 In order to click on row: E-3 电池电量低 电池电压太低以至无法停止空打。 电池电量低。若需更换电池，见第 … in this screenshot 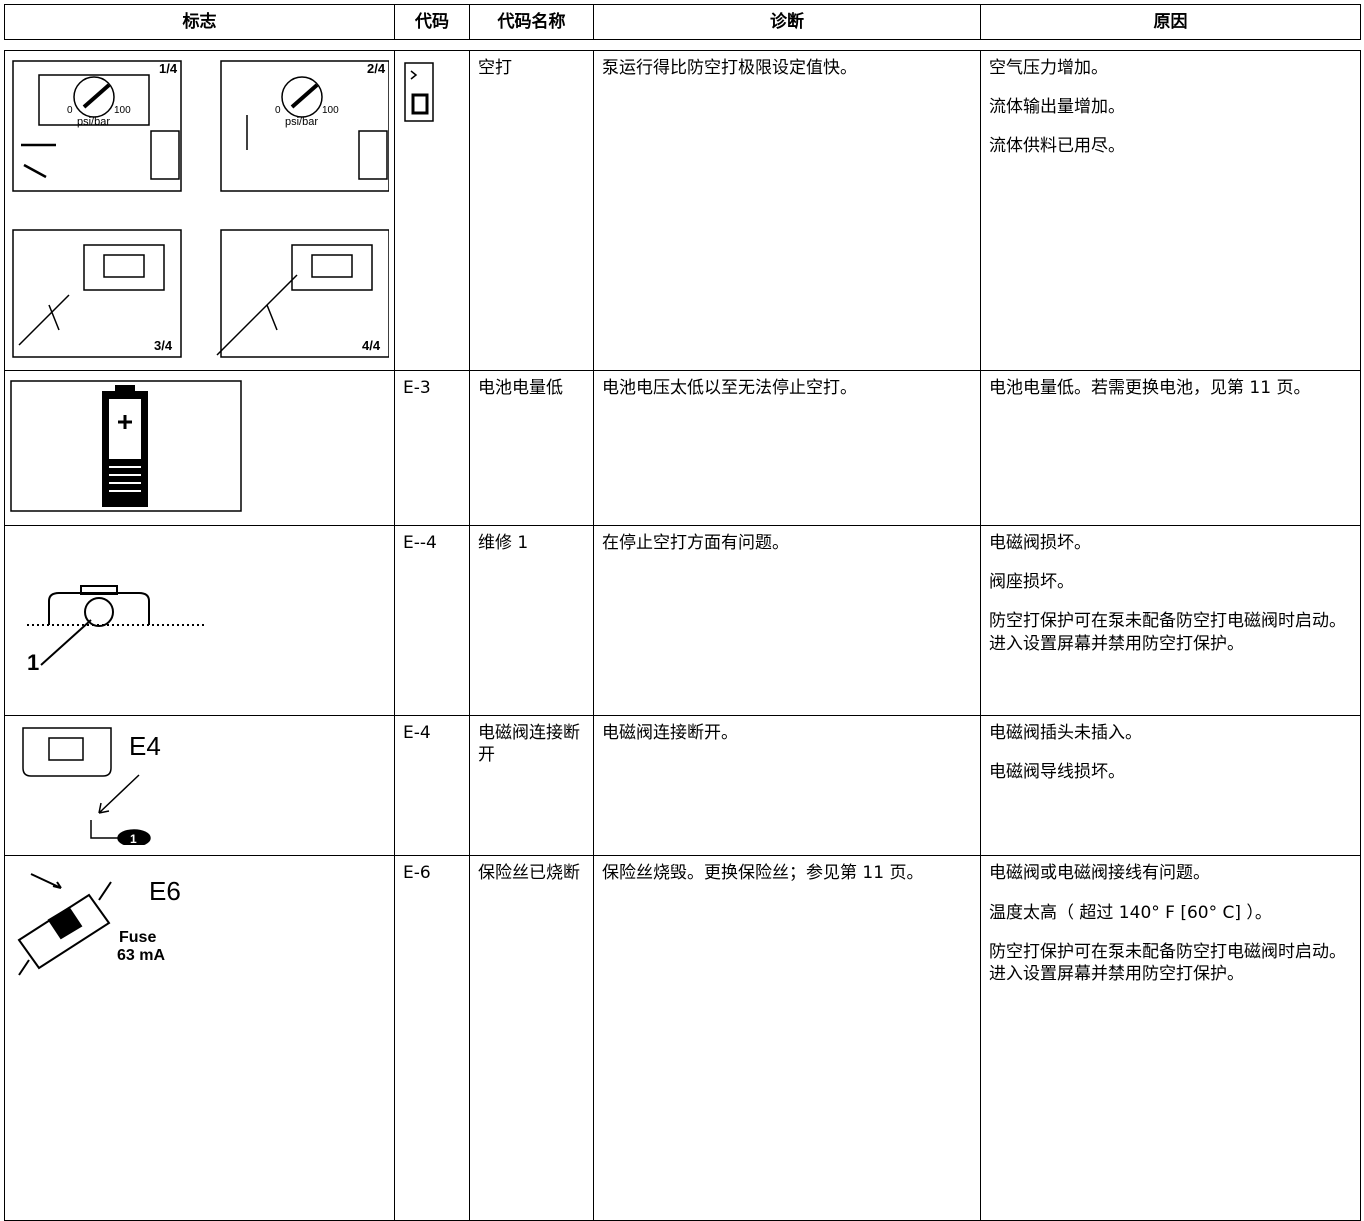, I will do `click(682, 448)`.